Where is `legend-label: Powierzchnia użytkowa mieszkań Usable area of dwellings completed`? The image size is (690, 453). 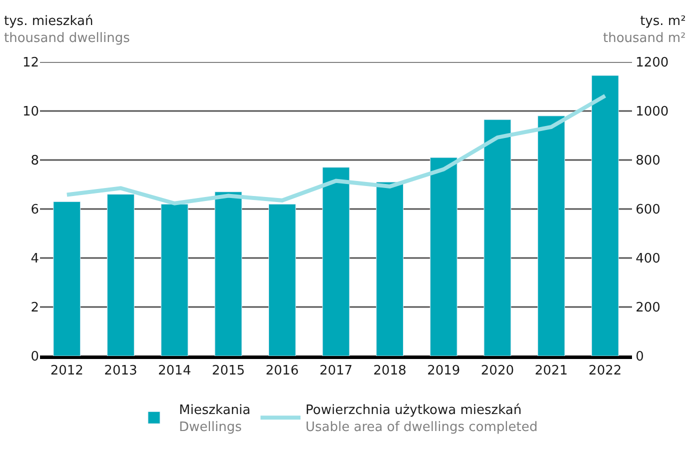
legend-label: Powierzchnia użytkowa mieszkań Usable area of dwellings completed is located at coordinates (422, 419).